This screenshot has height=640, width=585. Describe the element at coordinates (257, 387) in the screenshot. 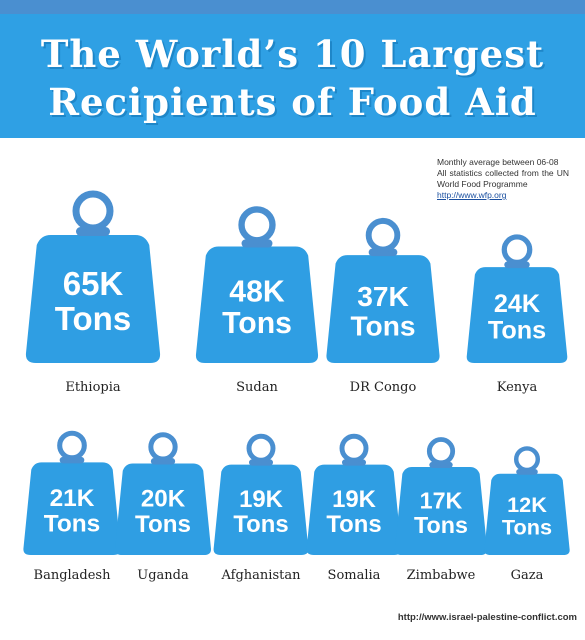

I see `category-label: Sudan` at that location.